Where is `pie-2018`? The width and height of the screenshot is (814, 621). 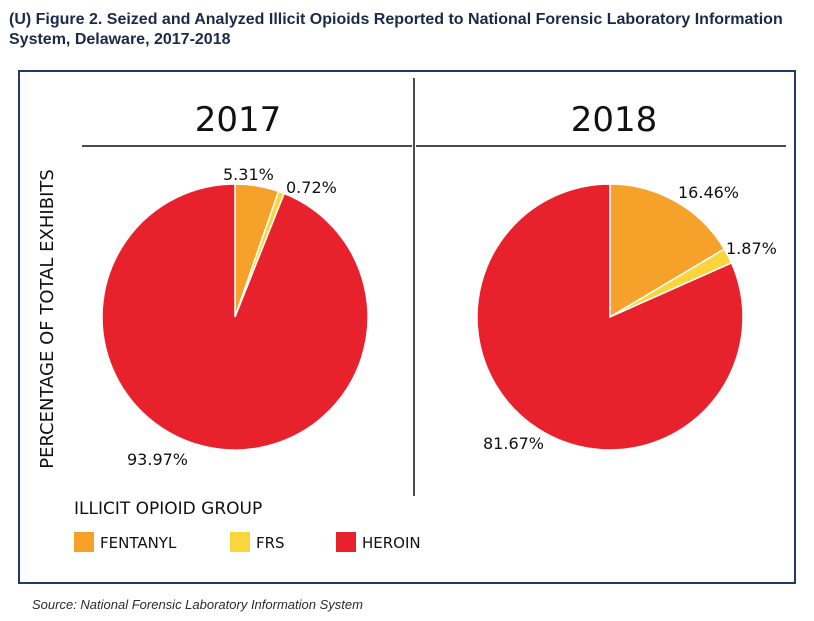
pie-2018 is located at coordinates (610, 317).